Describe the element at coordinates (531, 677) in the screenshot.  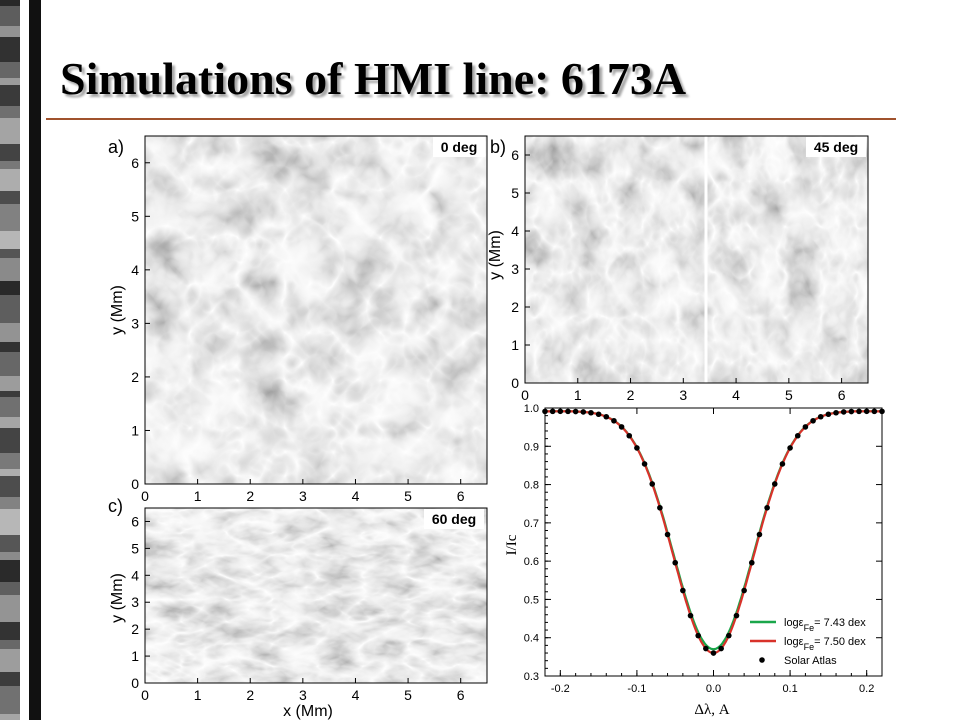
I see `profile-y-tick-label: 0.3` at that location.